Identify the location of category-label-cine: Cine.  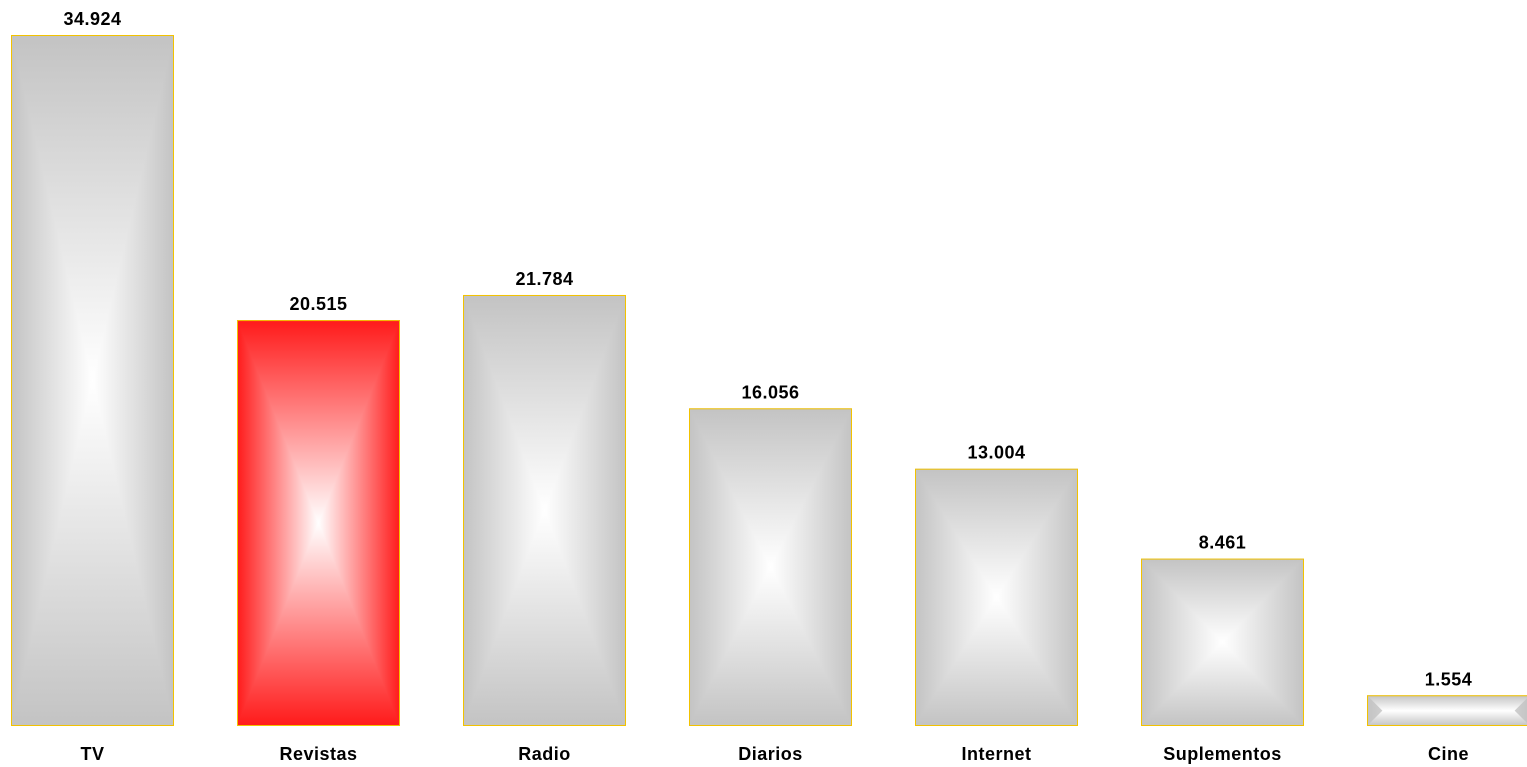
(1448, 754).